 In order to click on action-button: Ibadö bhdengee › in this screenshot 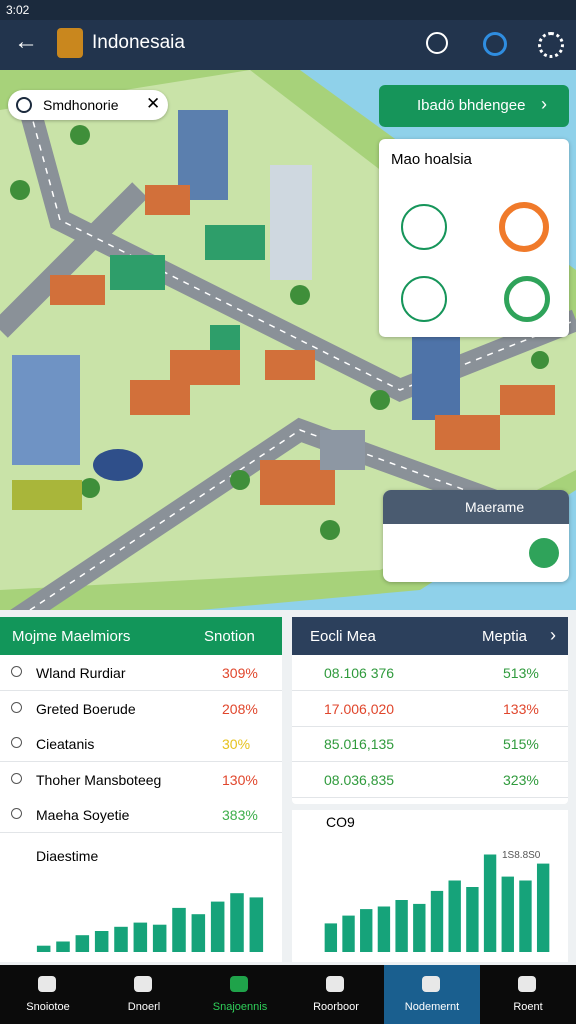, I will do `click(474, 106)`.